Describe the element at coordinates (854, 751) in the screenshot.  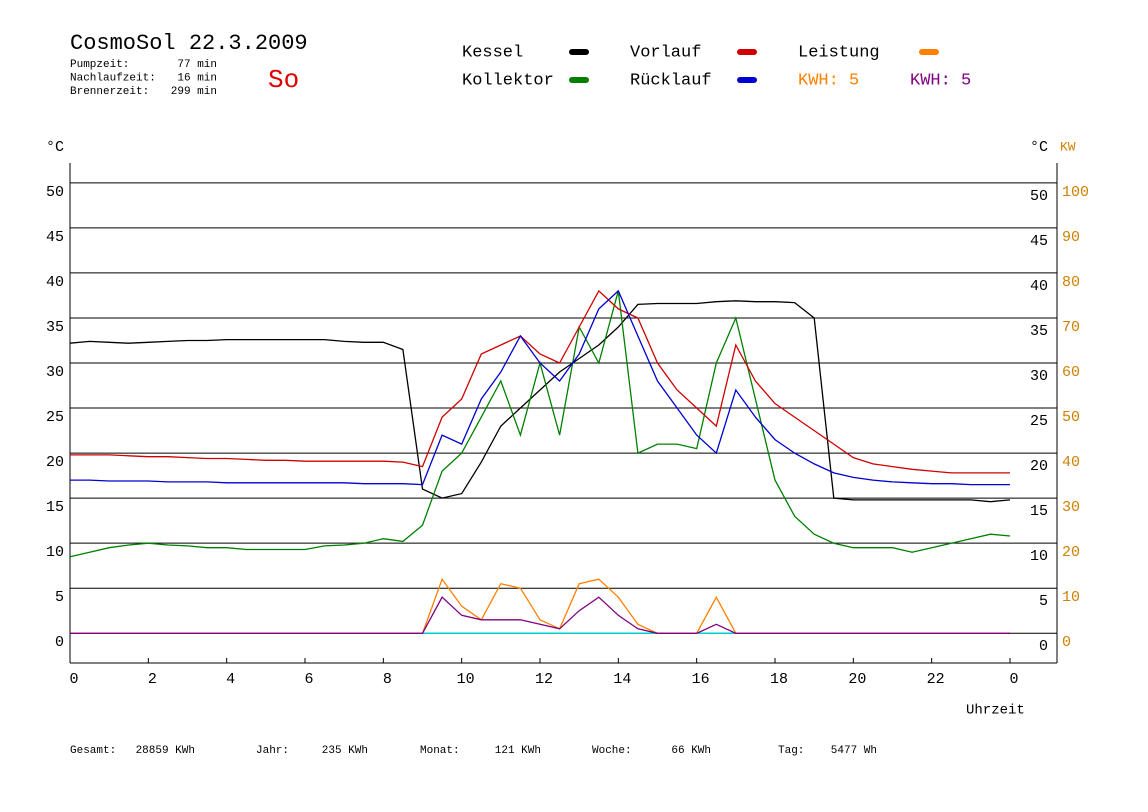
I see `footer-value: 5477 Wh` at that location.